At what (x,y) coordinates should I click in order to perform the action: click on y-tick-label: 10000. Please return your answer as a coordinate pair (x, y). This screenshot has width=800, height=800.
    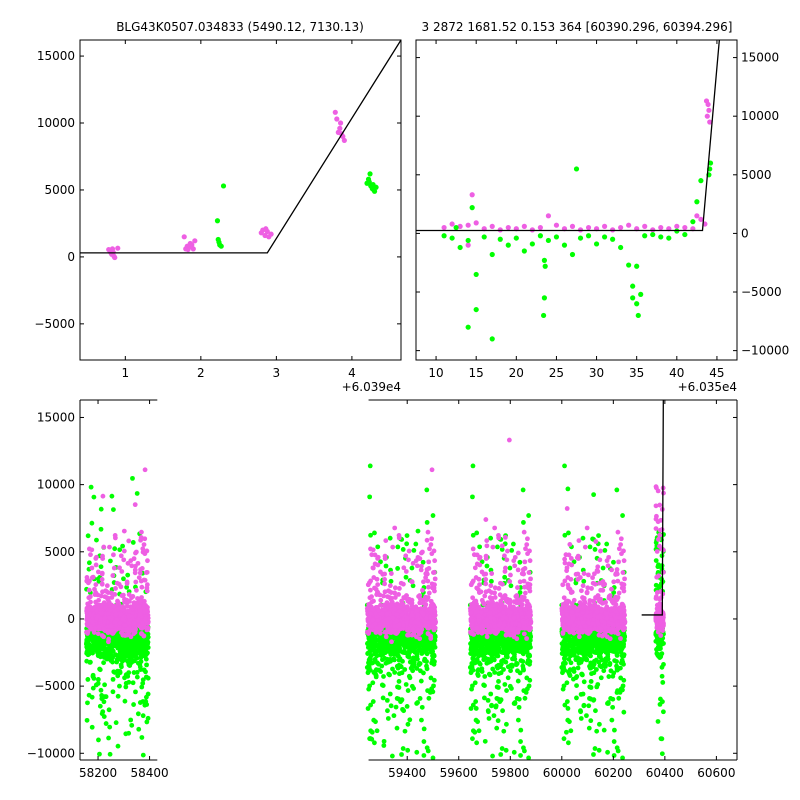
    Looking at the image, I should click on (56, 123).